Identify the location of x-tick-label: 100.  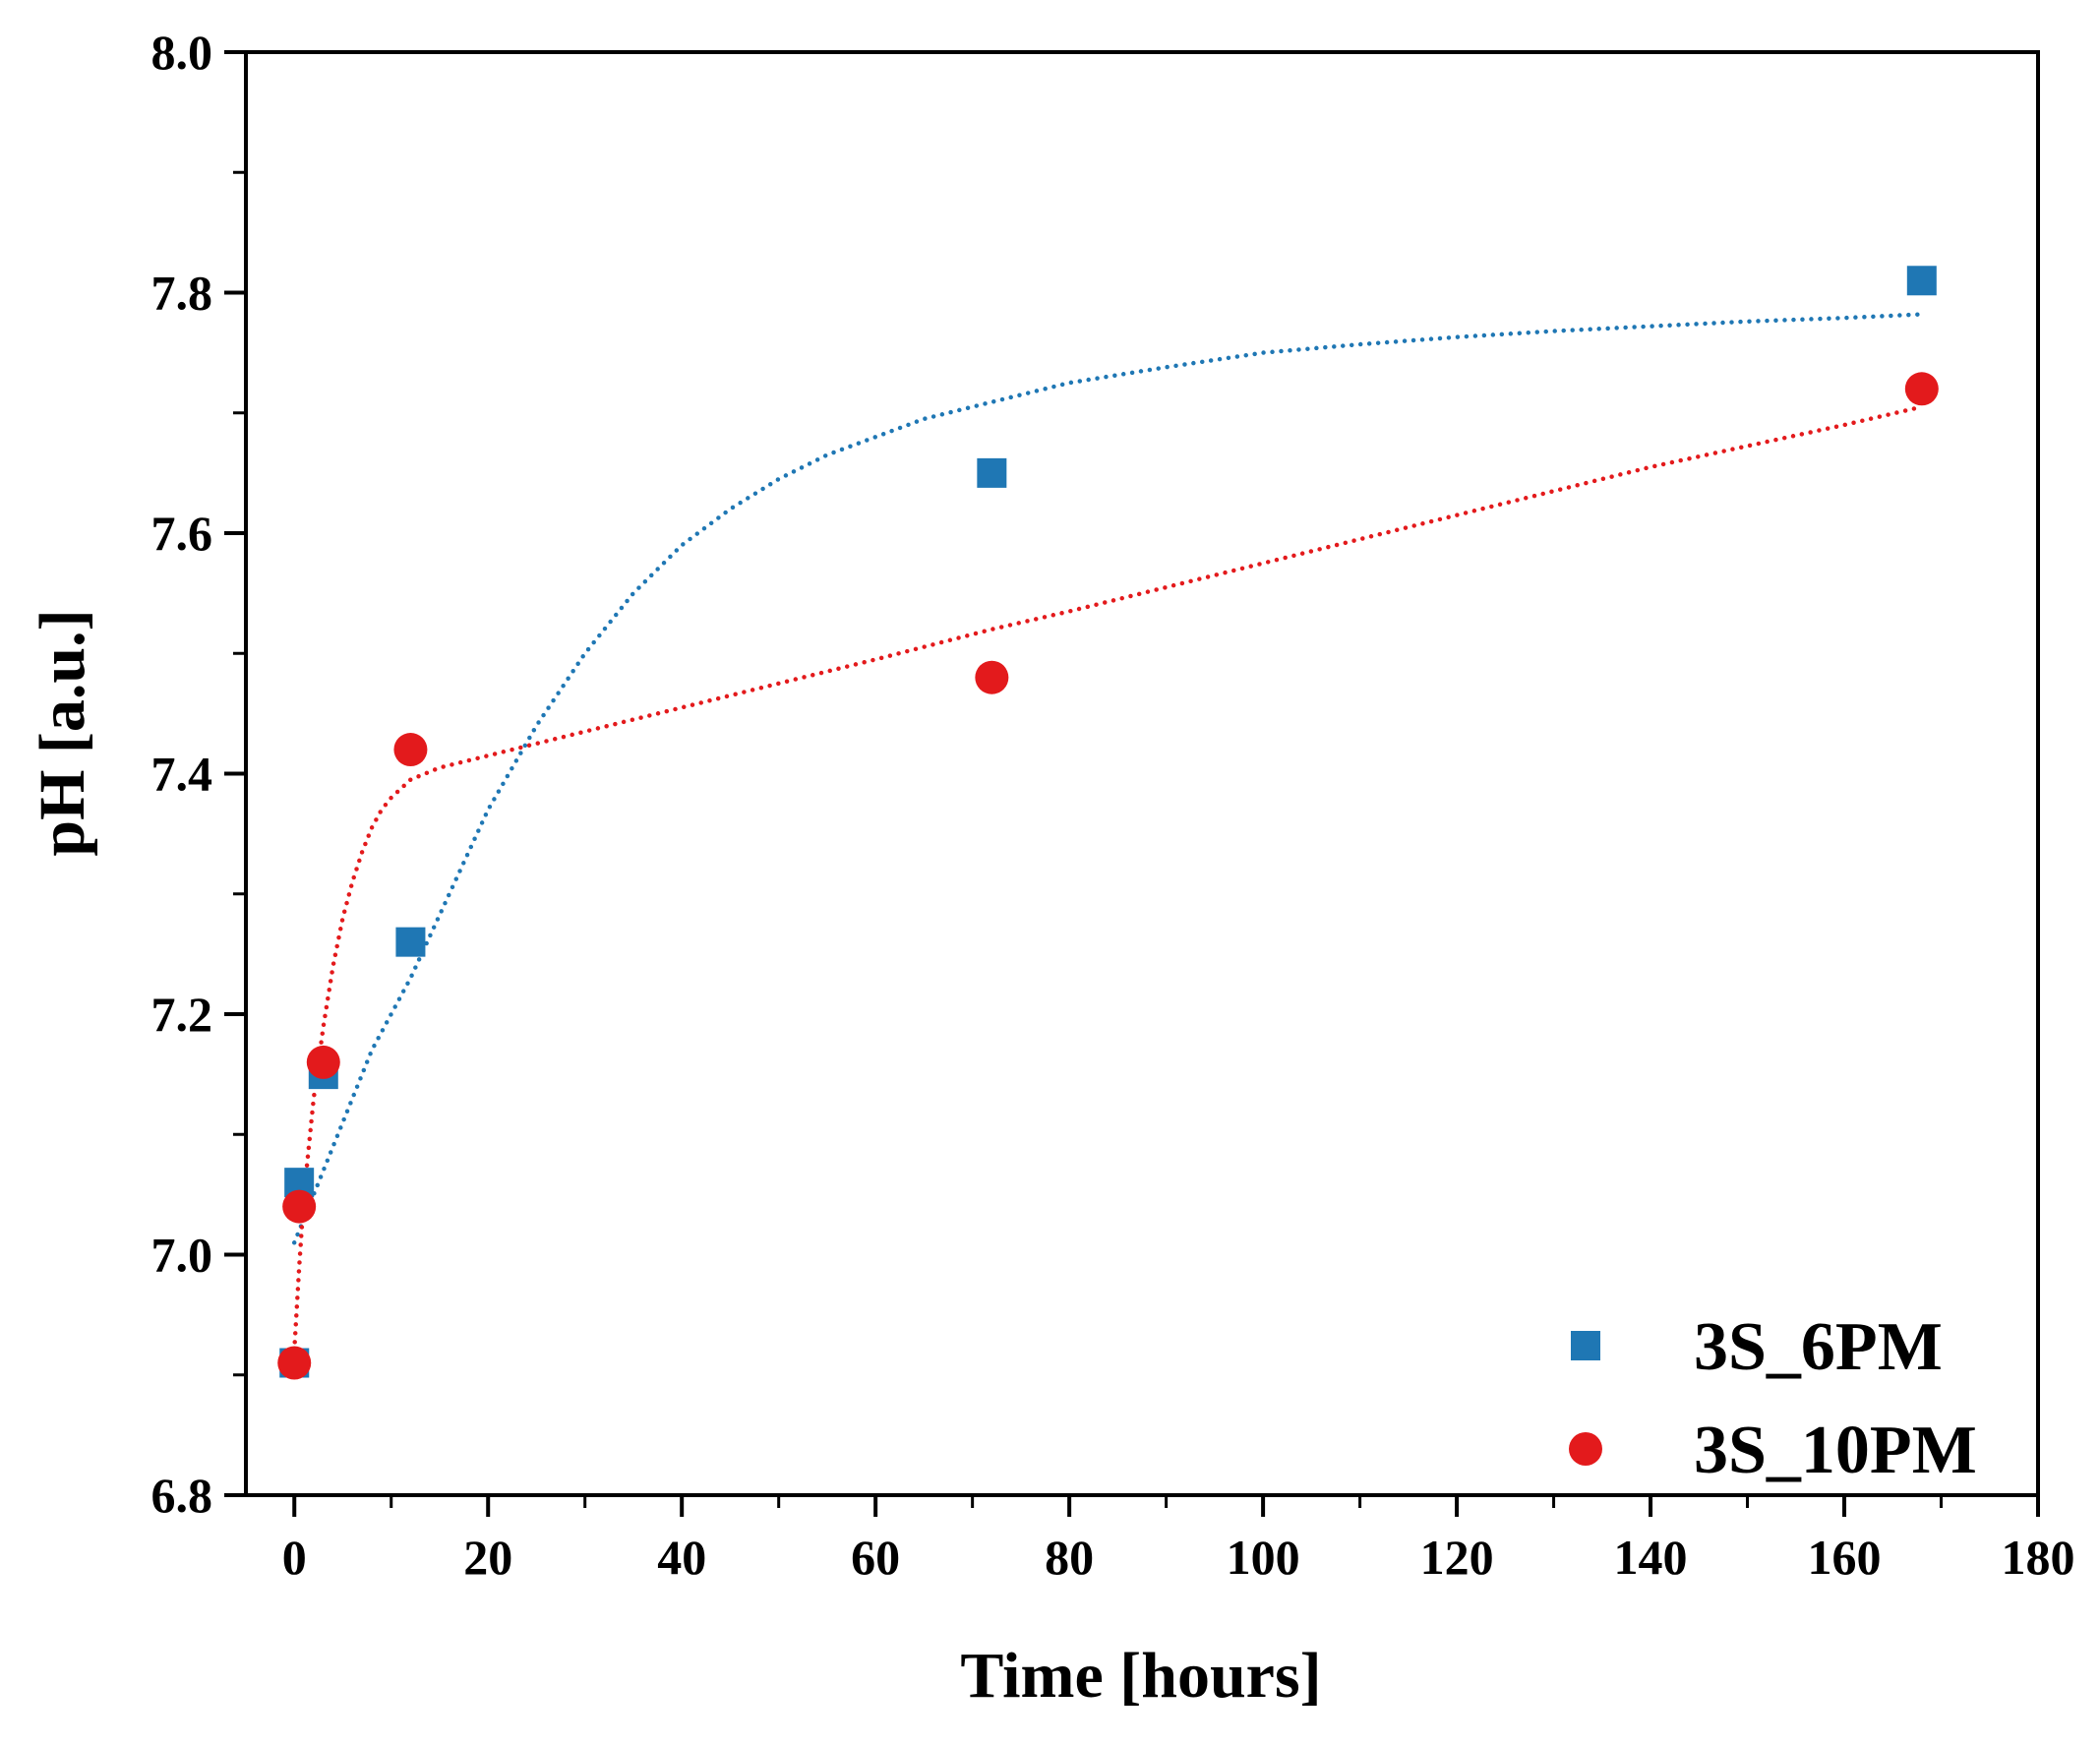
(1263, 1557).